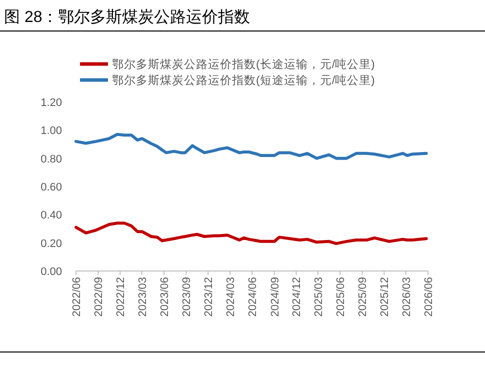 The image size is (485, 392). Describe the element at coordinates (51, 216) in the screenshot. I see `y-tick-label: 0.40` at that location.